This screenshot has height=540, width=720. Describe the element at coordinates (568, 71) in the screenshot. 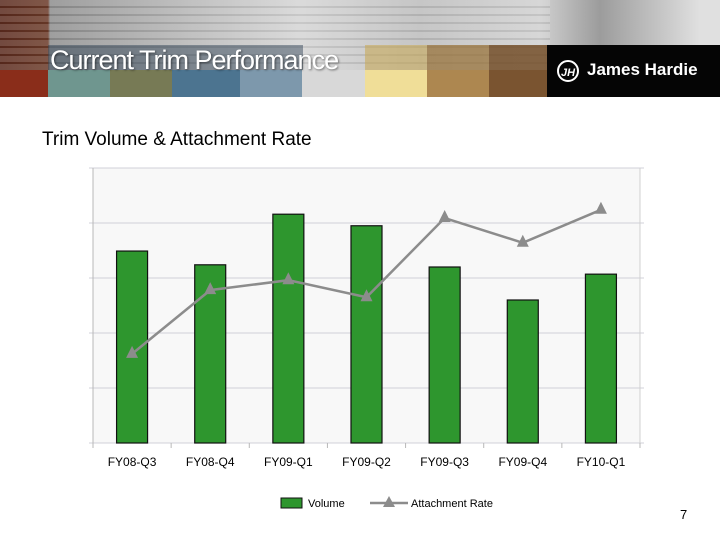

I see `jh-logo-icon: JH` at that location.